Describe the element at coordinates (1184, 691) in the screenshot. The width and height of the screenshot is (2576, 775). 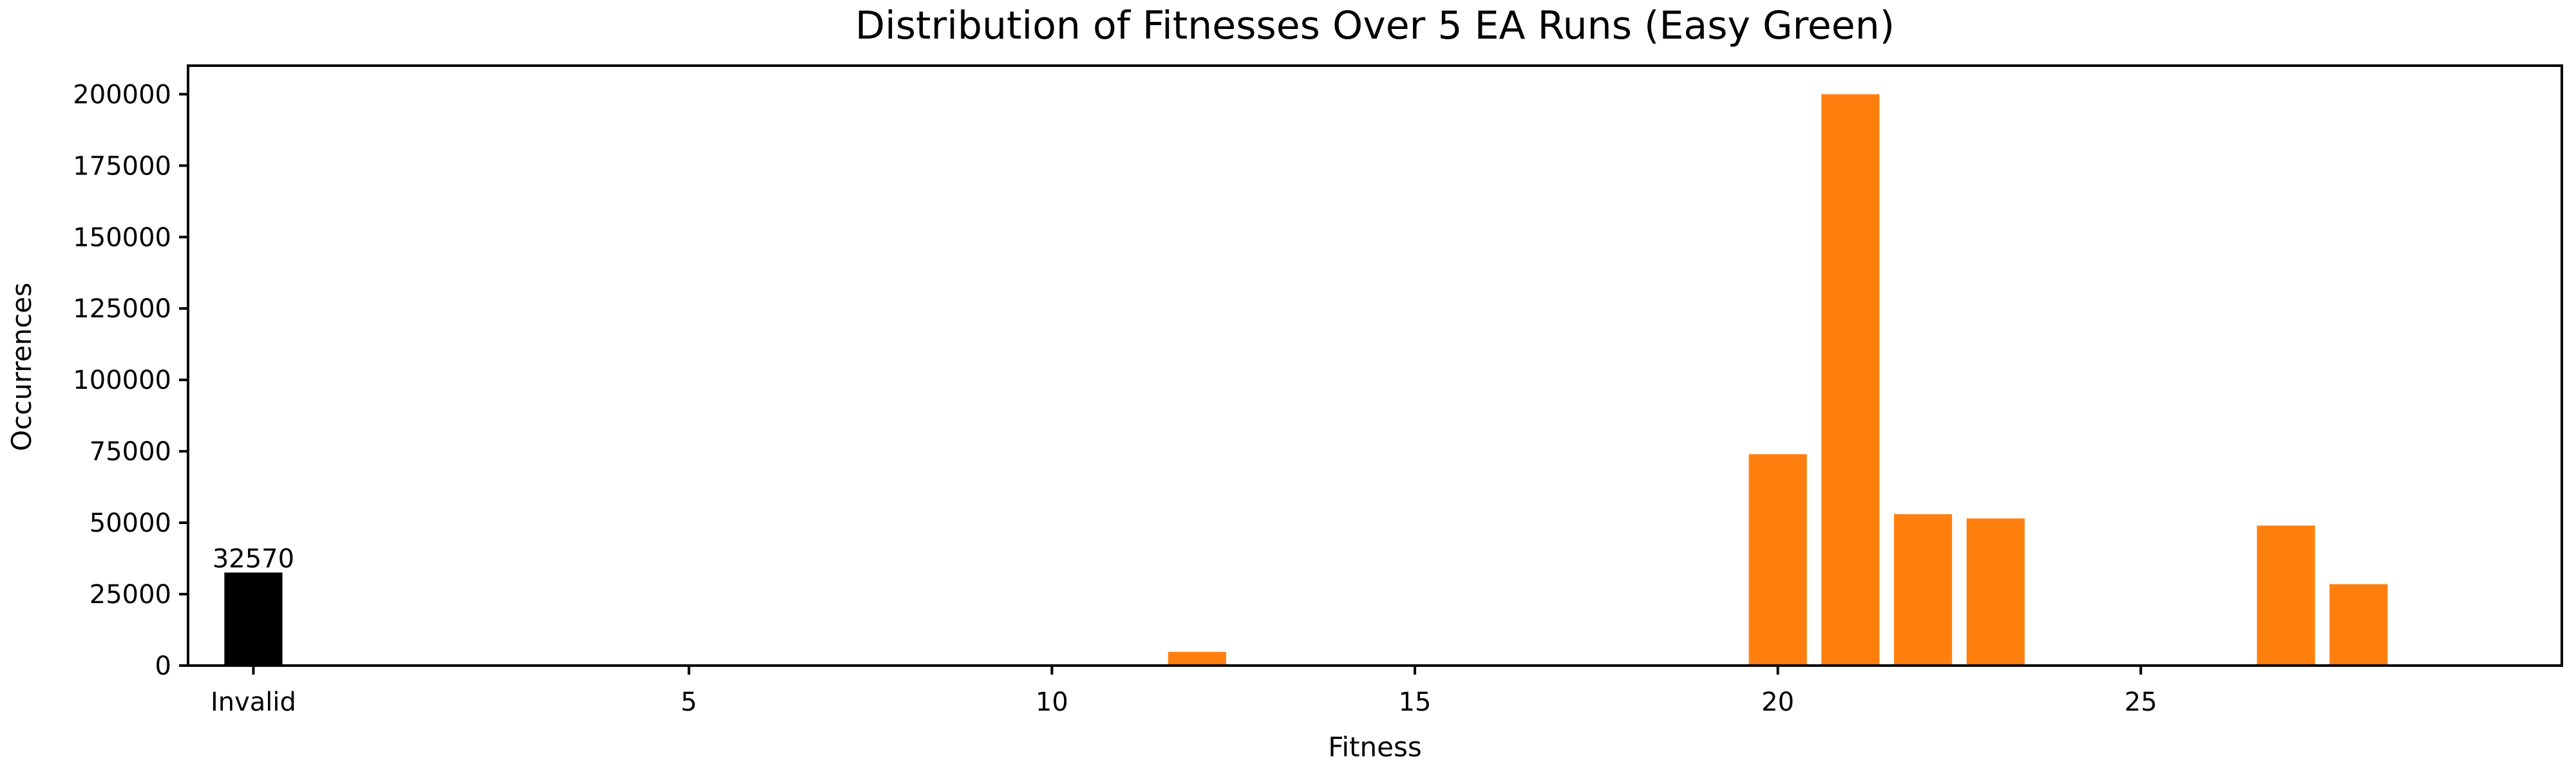
I see `x-axis-ticks: Invalid 5 10 15 20 25` at that location.